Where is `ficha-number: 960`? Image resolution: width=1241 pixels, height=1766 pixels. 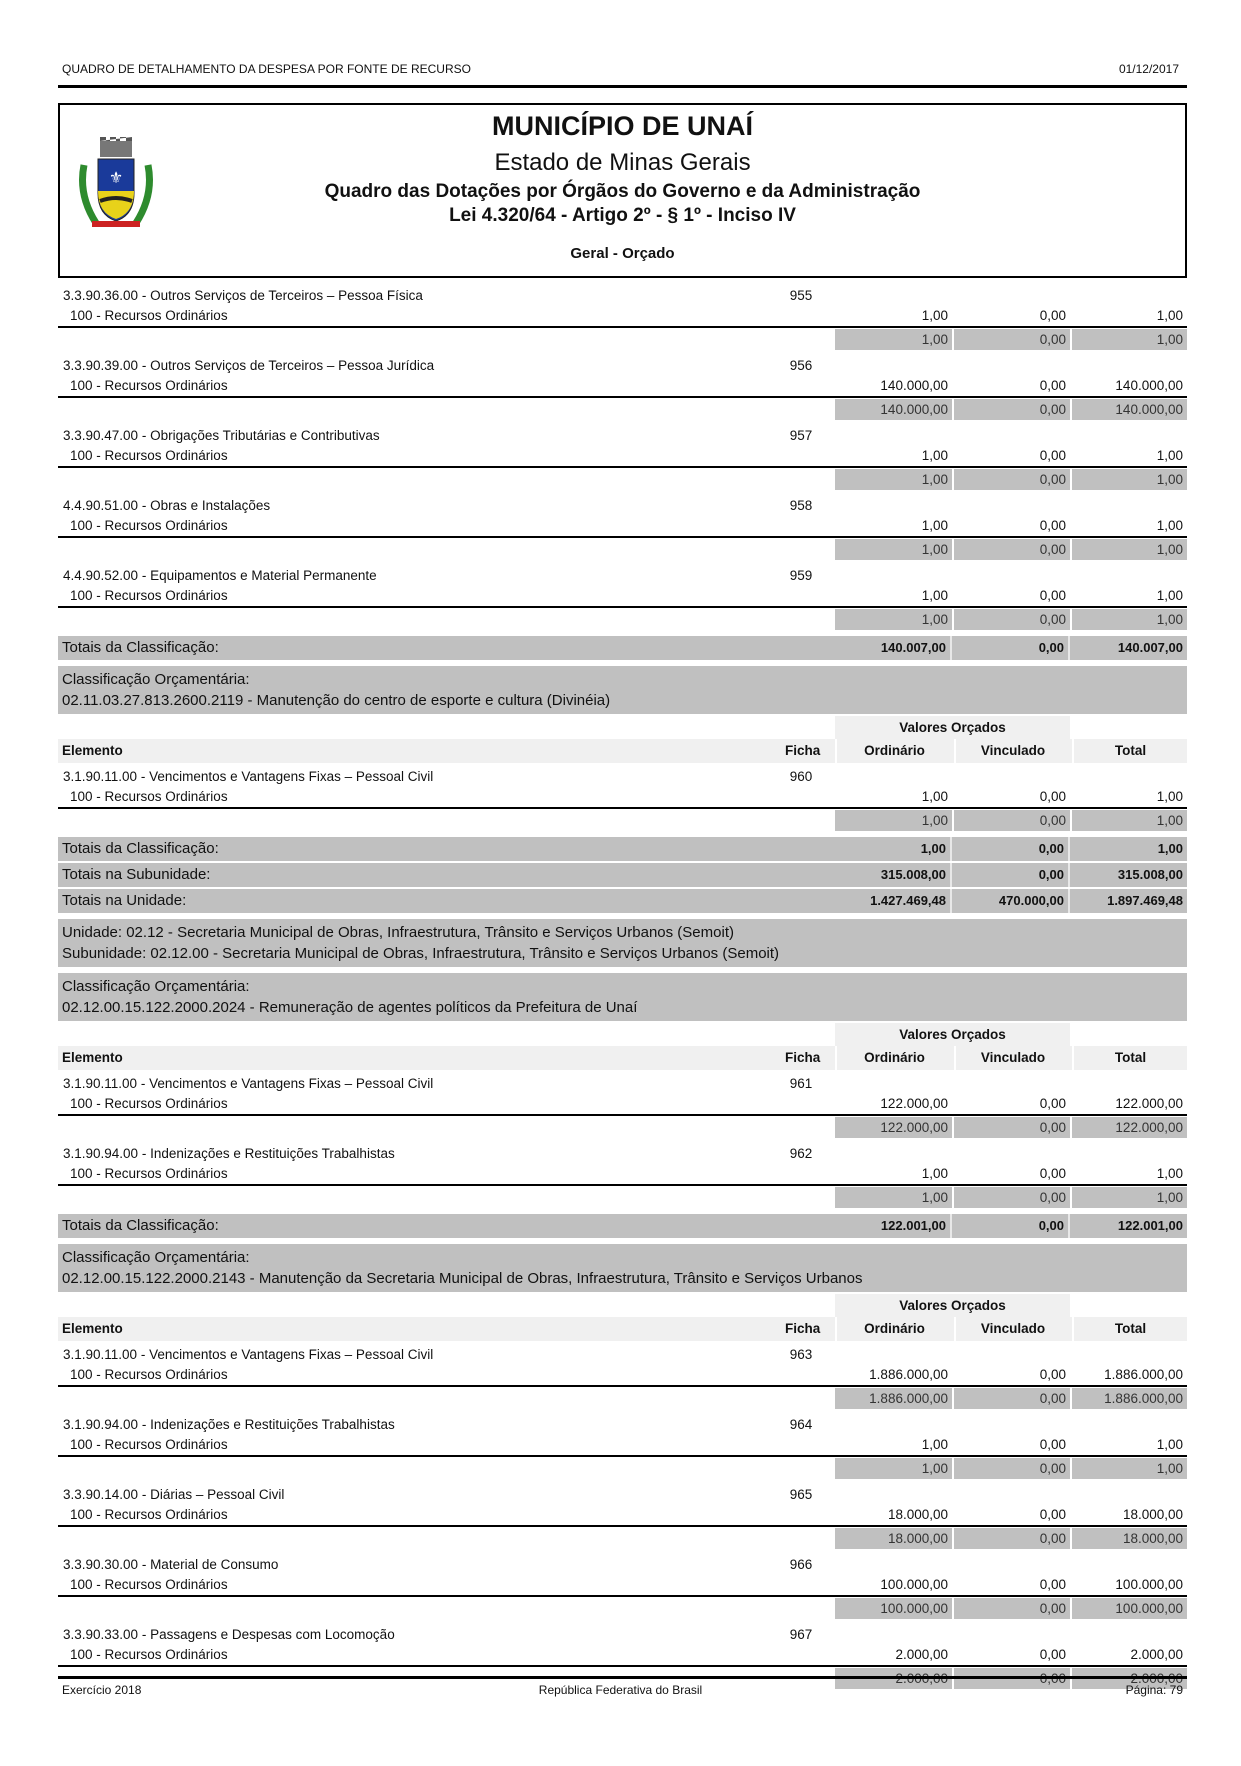 ficha-number: 960 is located at coordinates (801, 776).